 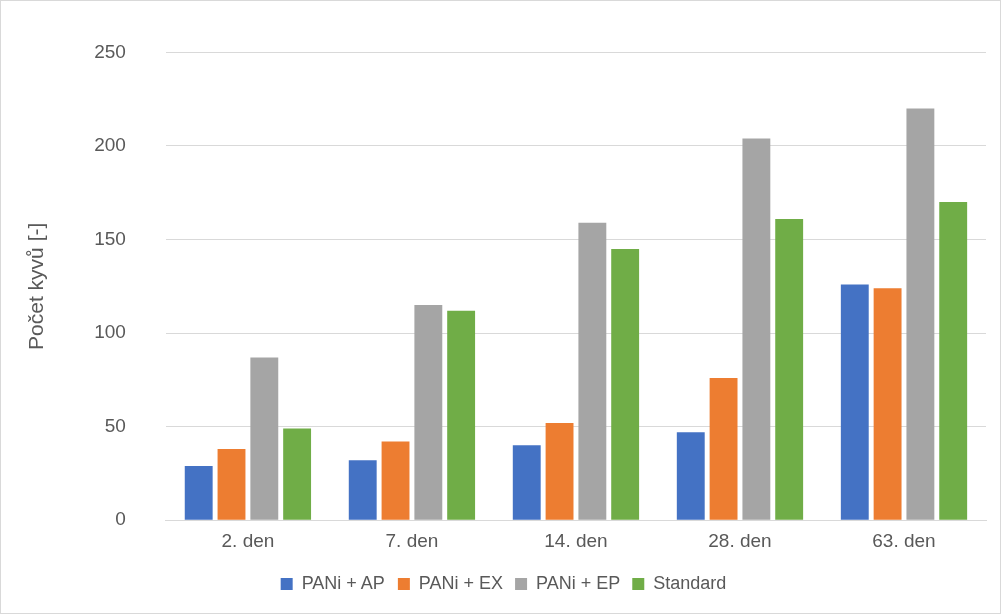 I want to click on y-tick-label: 200, so click(x=110, y=145).